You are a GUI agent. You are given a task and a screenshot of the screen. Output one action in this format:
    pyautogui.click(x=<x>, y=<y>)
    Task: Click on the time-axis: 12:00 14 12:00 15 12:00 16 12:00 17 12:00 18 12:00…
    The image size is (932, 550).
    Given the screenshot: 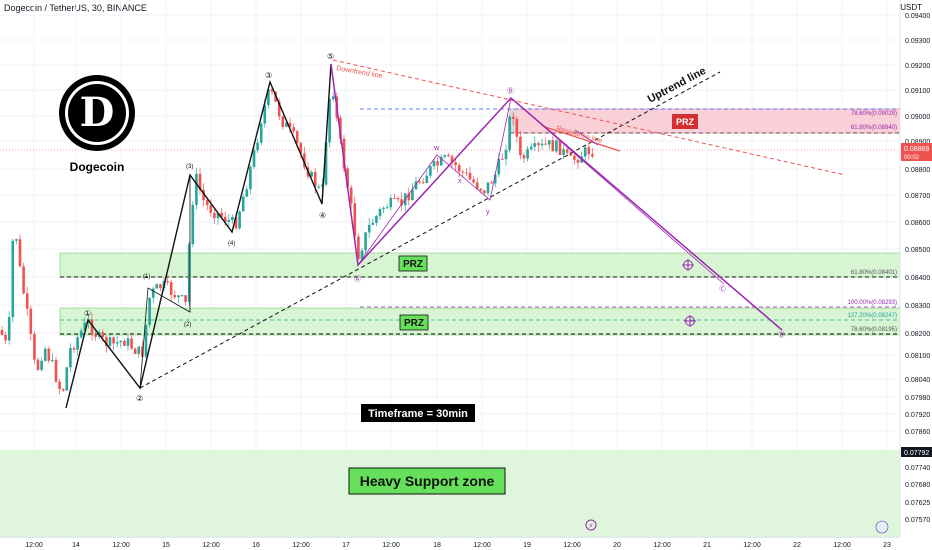 What is the action you would take?
    pyautogui.click(x=458, y=545)
    